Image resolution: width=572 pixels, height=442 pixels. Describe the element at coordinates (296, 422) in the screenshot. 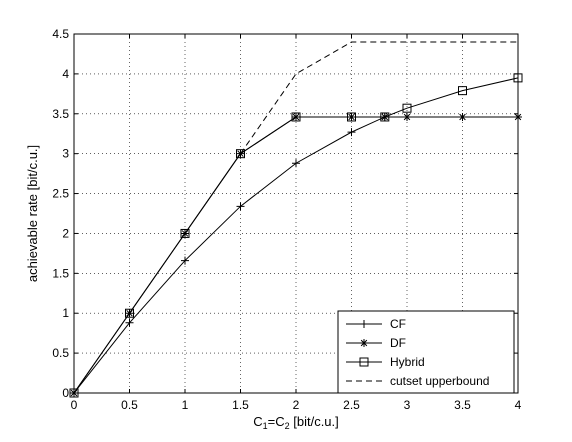

I see `x-axis-label: C1=C2 [bit/c.u.]` at that location.